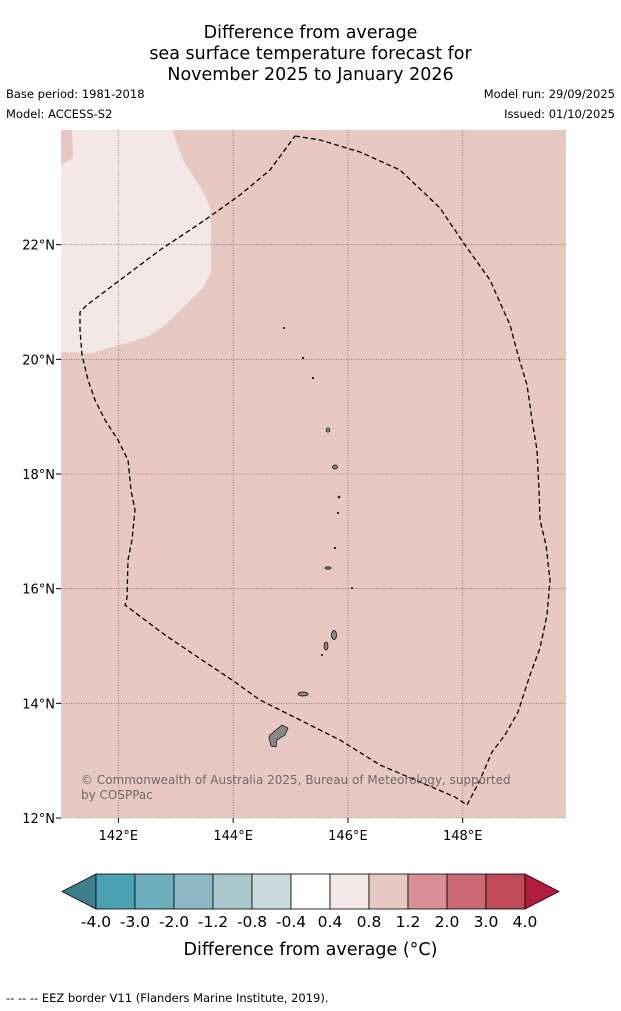 Image resolution: width=621 pixels, height=1011 pixels. Describe the element at coordinates (291, 922) in the screenshot. I see `colorbar-tick-label: -0.4` at that location.